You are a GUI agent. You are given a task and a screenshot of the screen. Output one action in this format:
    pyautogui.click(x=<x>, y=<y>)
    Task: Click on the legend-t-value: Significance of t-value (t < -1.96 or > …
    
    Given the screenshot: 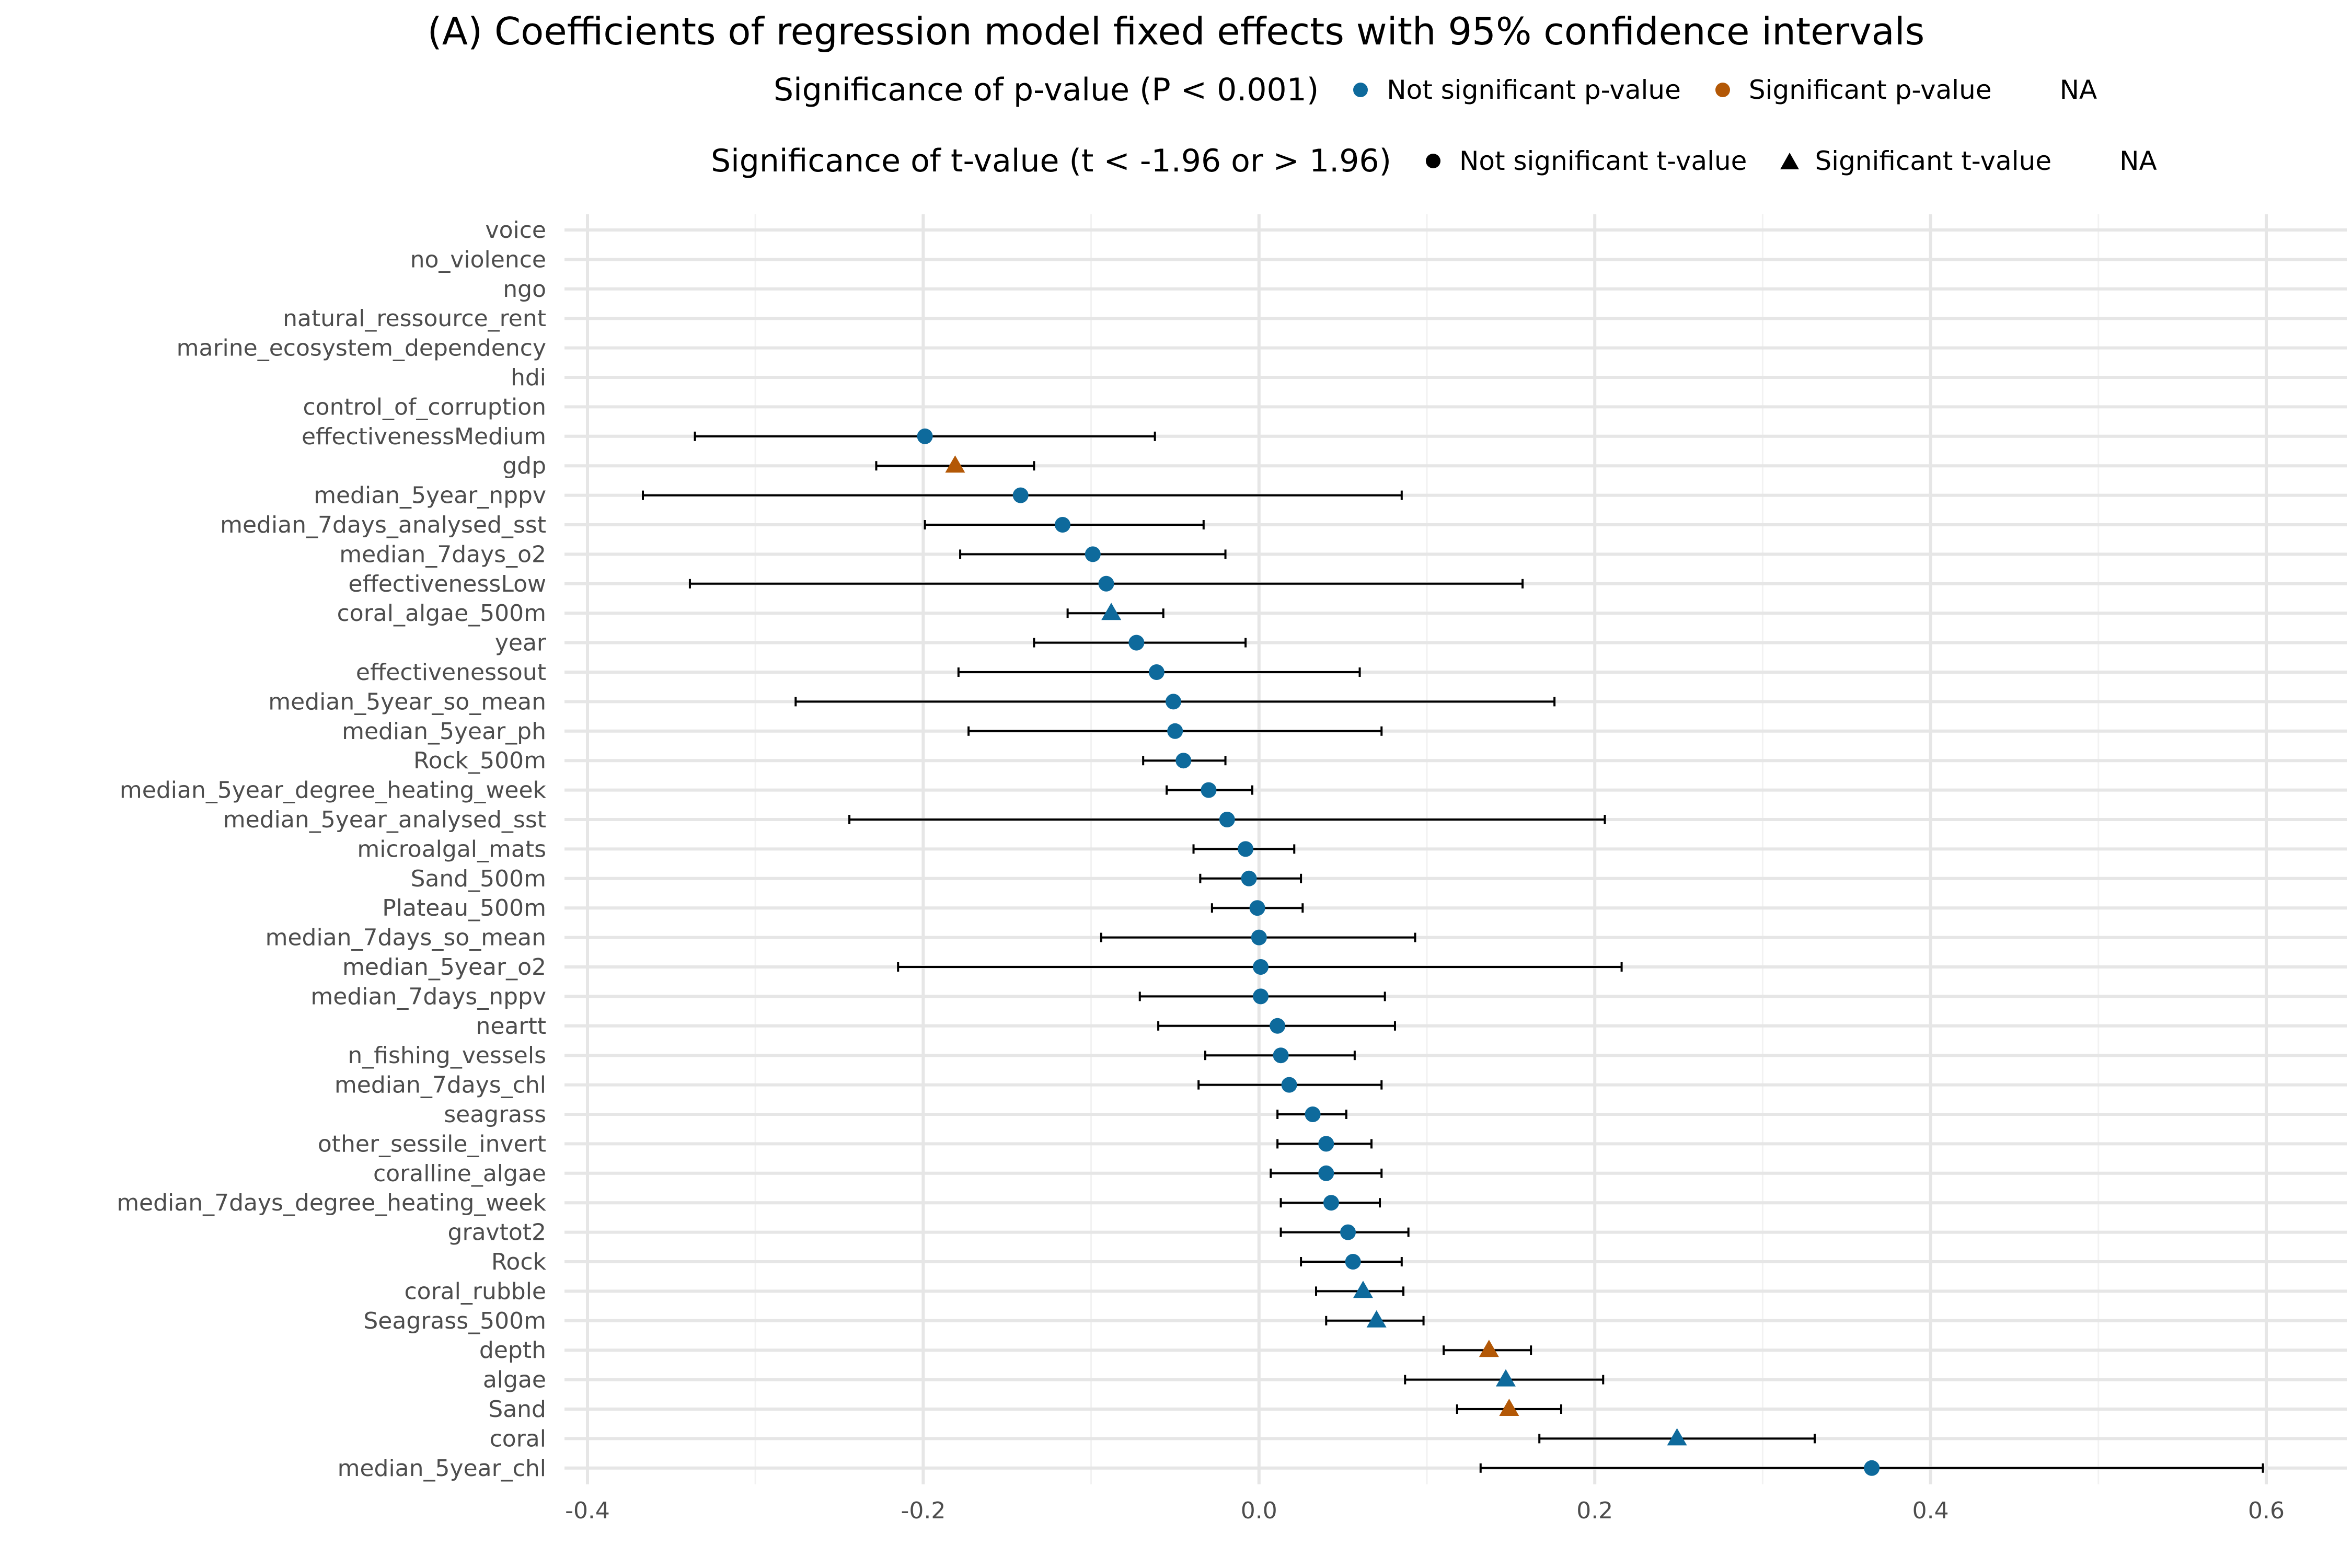 What is the action you would take?
    pyautogui.click(x=1449, y=161)
    